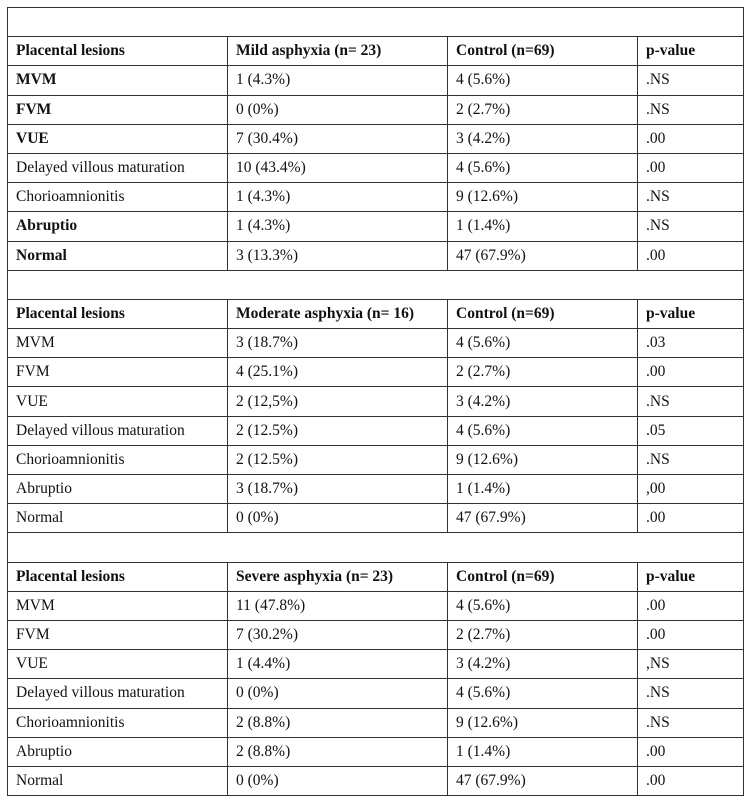  What do you see at coordinates (337, 255) in the screenshot?
I see `value-cell: 3 (13.3%)` at bounding box center [337, 255].